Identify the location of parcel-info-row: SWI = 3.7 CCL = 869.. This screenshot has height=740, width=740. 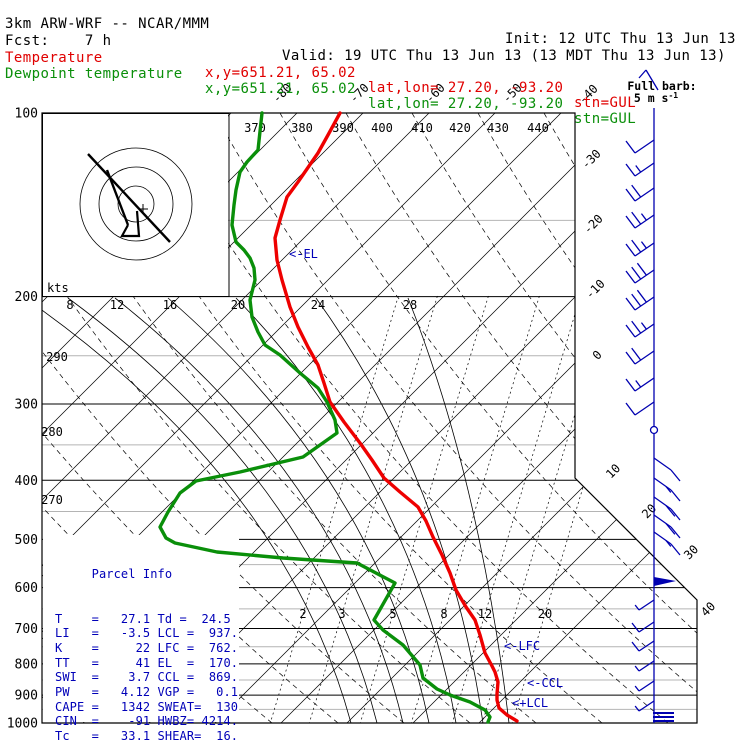
(147, 677).